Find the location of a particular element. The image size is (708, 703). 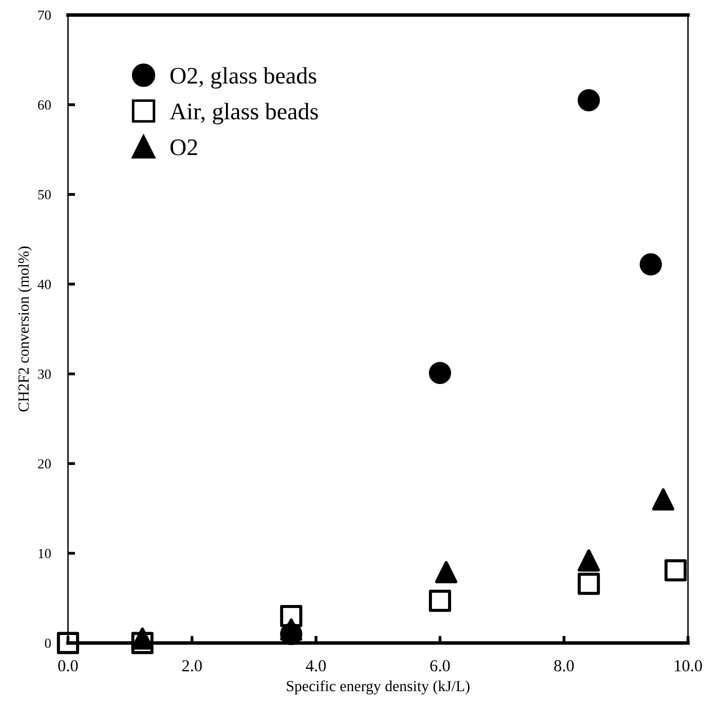

y-tick-label: 10 is located at coordinates (44, 553).